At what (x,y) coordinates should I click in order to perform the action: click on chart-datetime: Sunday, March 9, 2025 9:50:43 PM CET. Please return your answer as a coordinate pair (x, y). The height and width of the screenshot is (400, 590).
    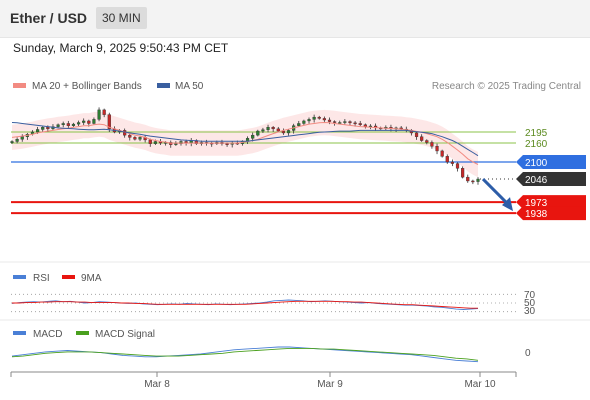
    Looking at the image, I should click on (121, 48).